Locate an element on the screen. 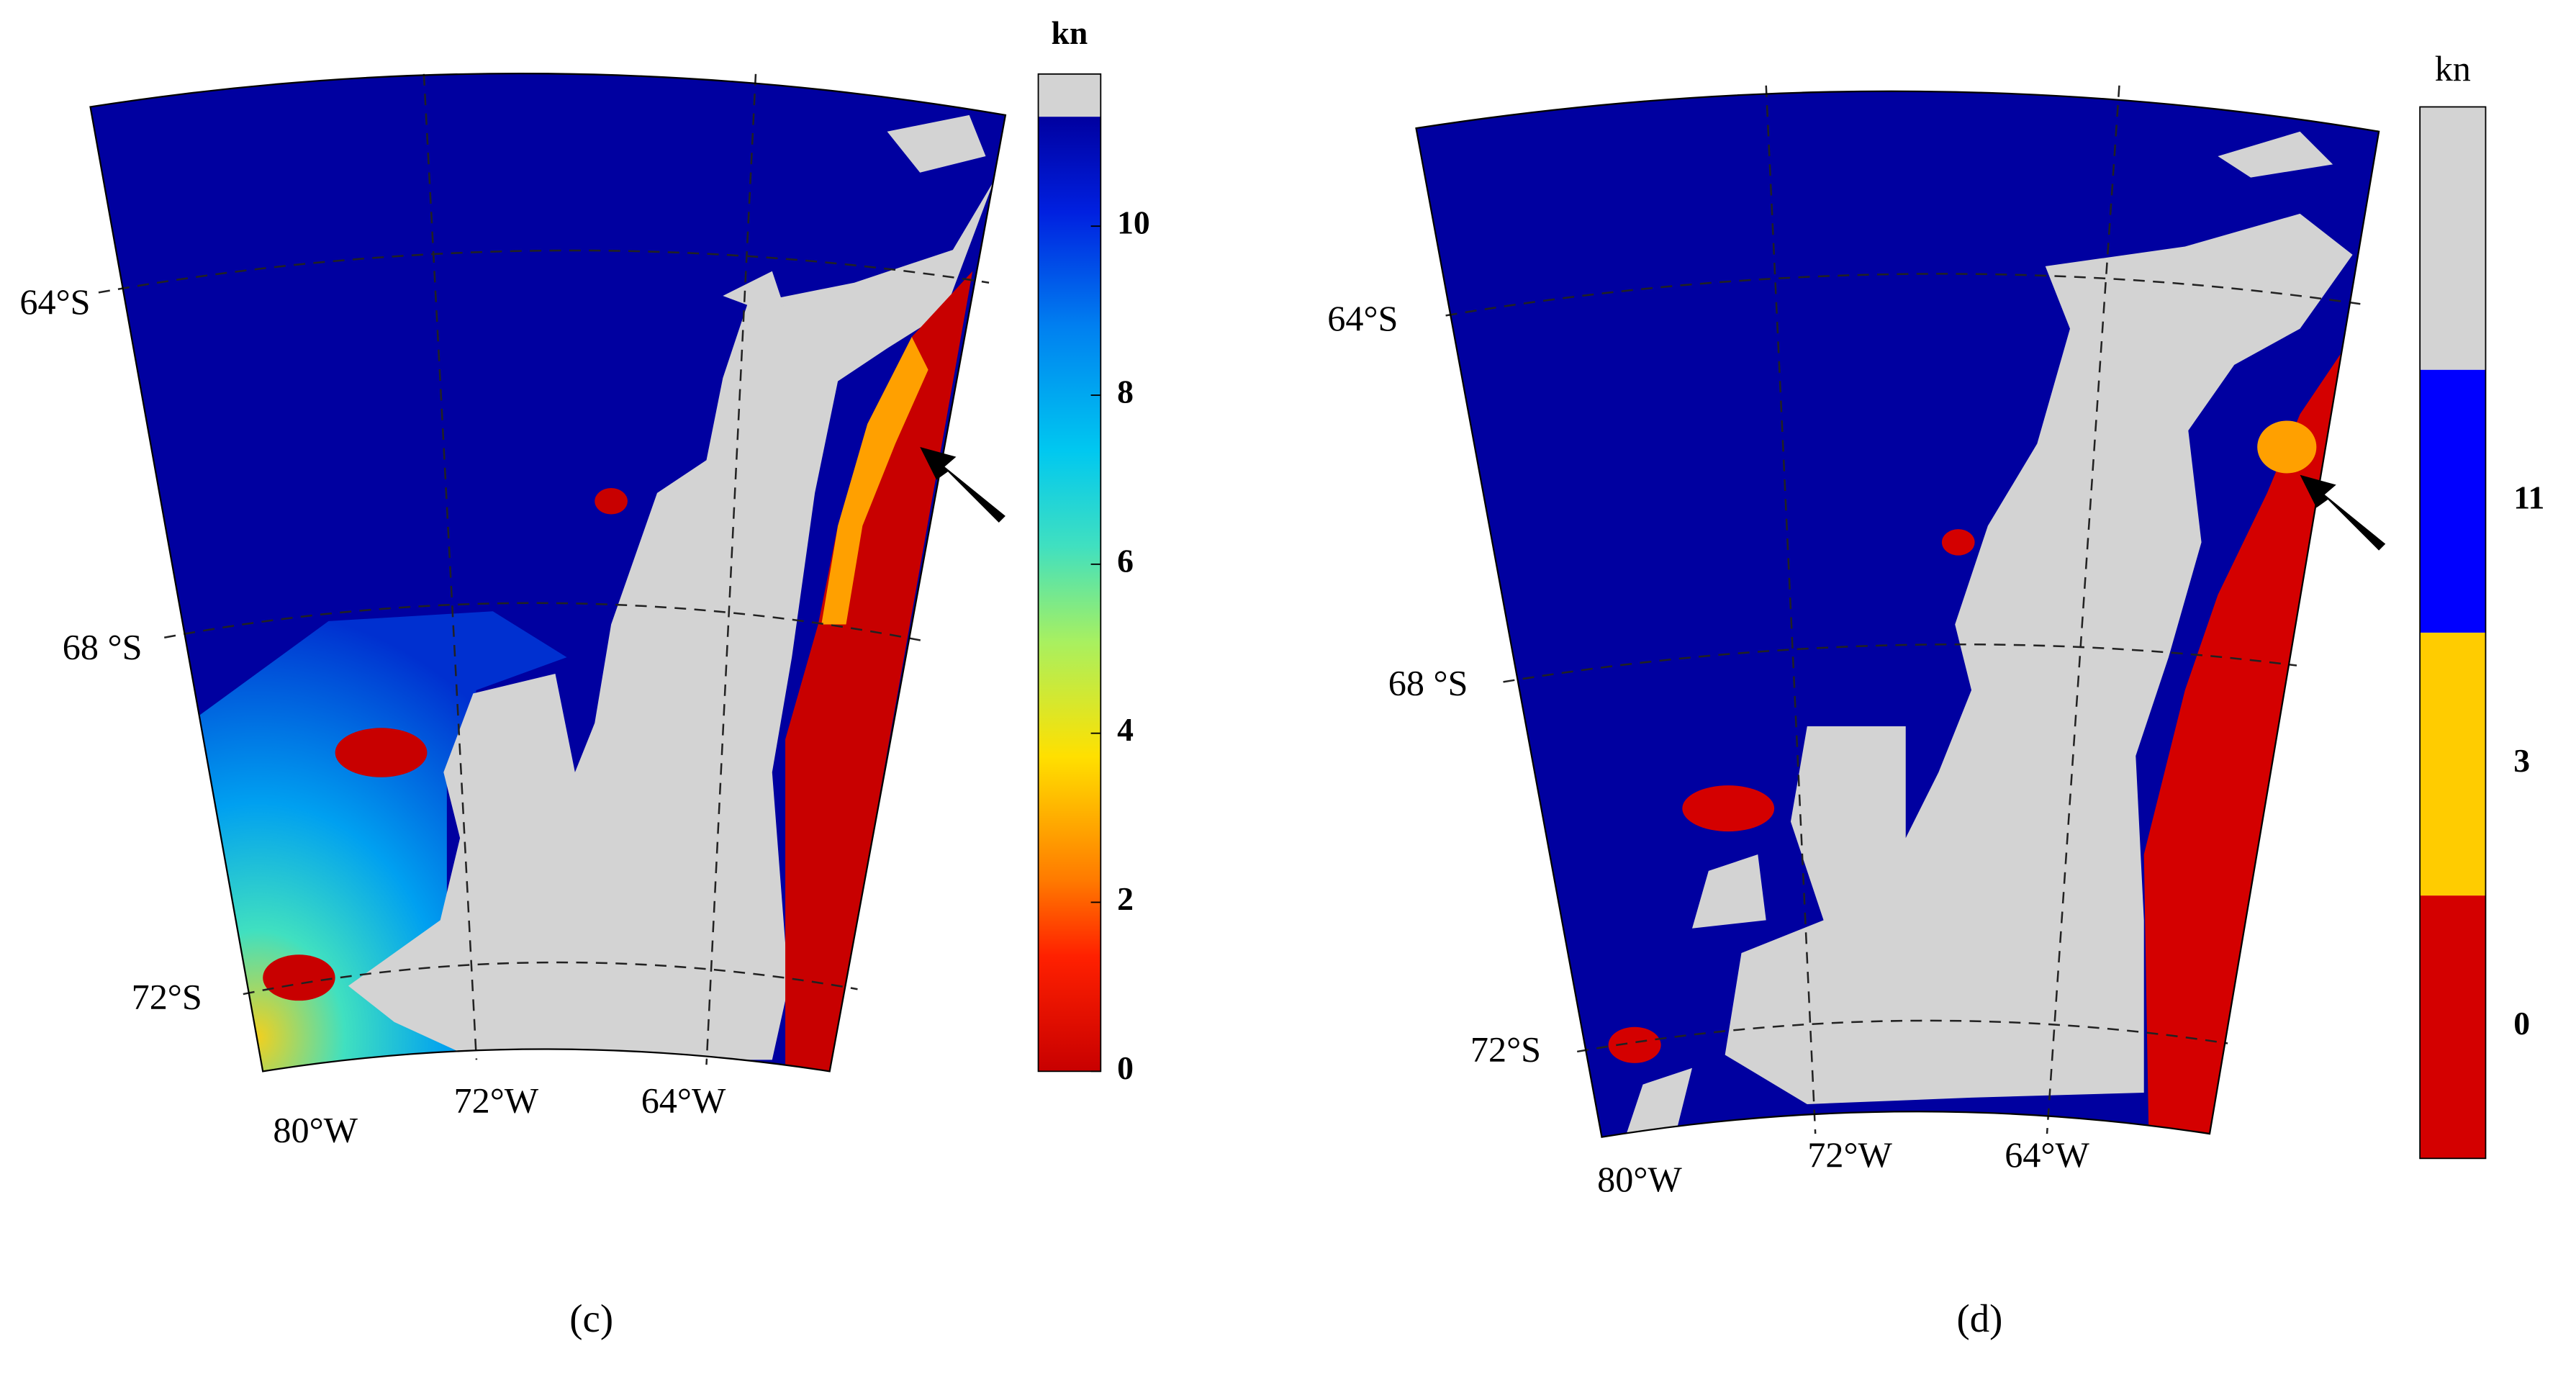 This screenshot has height=1377, width=2576. colorbar-class-label: 11 is located at coordinates (2528, 497).